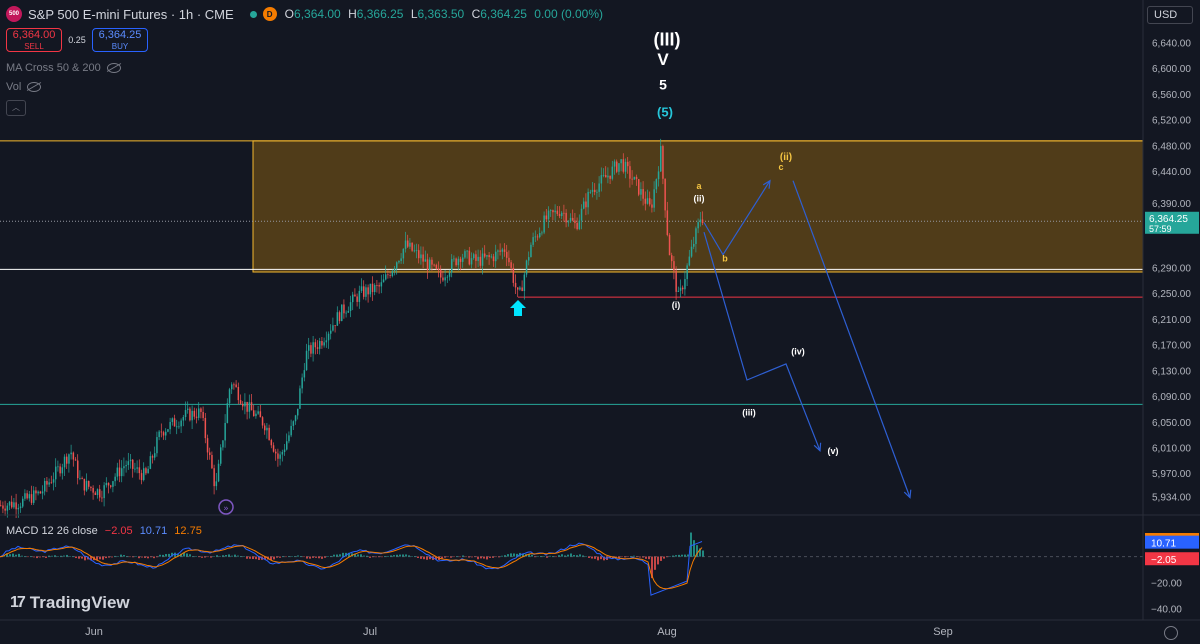 The height and width of the screenshot is (644, 1200). Describe the element at coordinates (70, 603) in the screenshot. I see `tradingview-logo: 17 TradingView` at that location.